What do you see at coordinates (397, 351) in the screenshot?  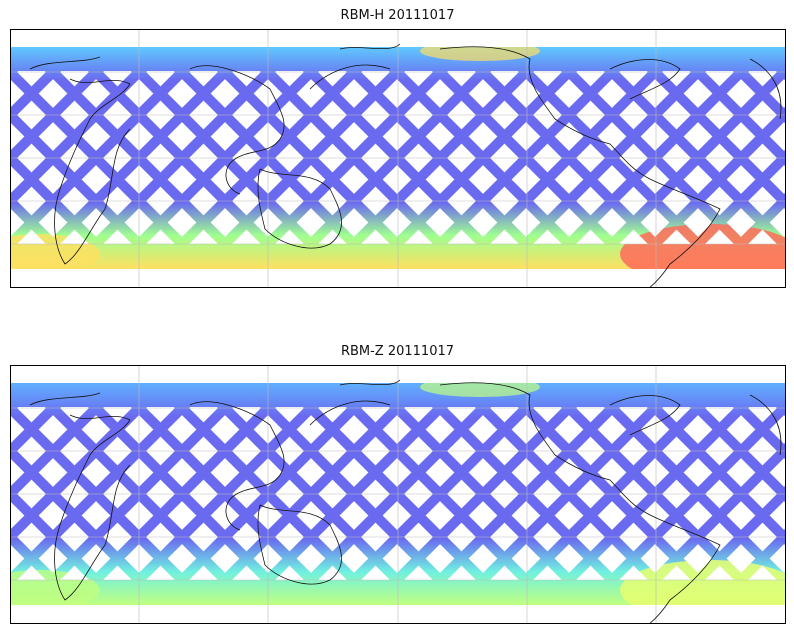 I see `panel-title-rbm-z: RBM-Z 20111017` at bounding box center [397, 351].